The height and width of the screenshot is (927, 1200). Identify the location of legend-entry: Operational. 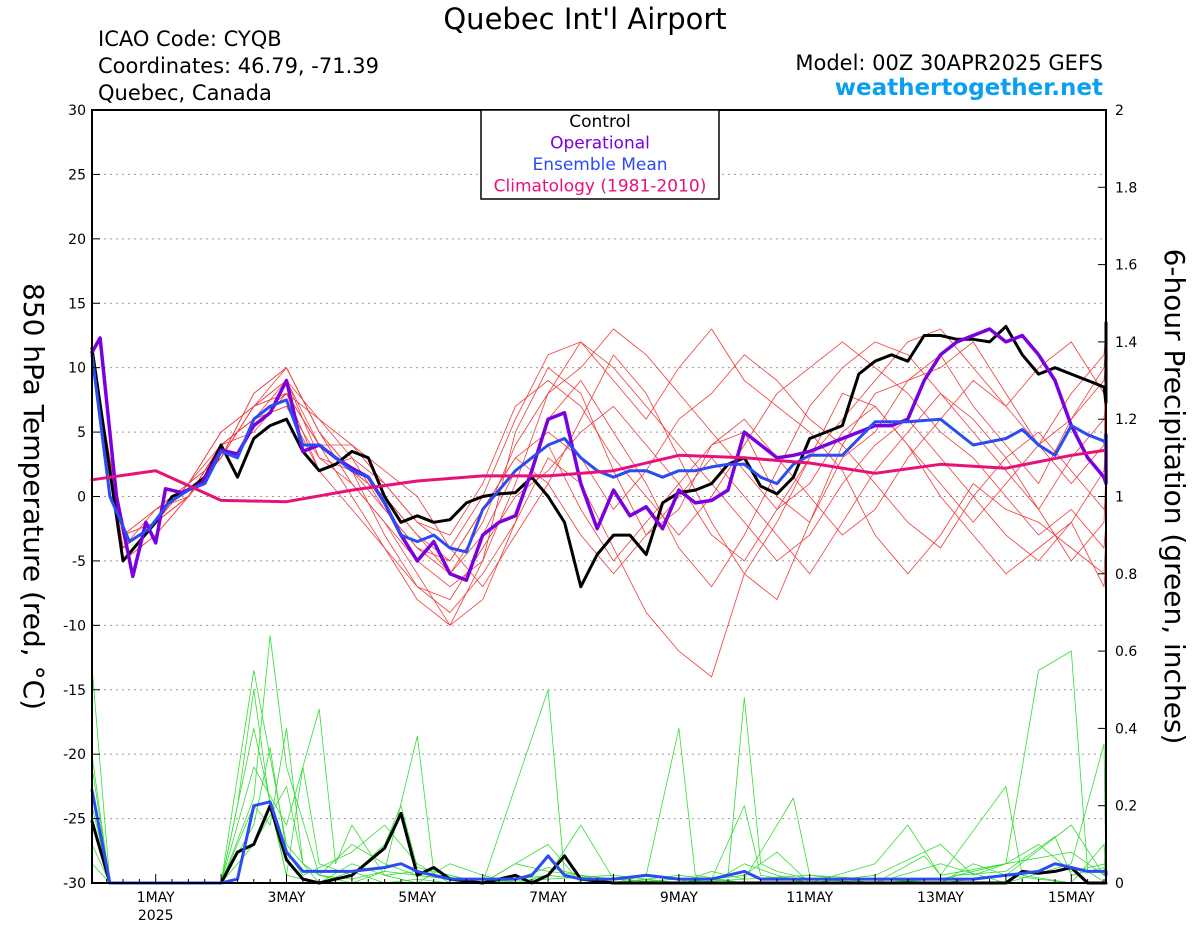
(600, 144).